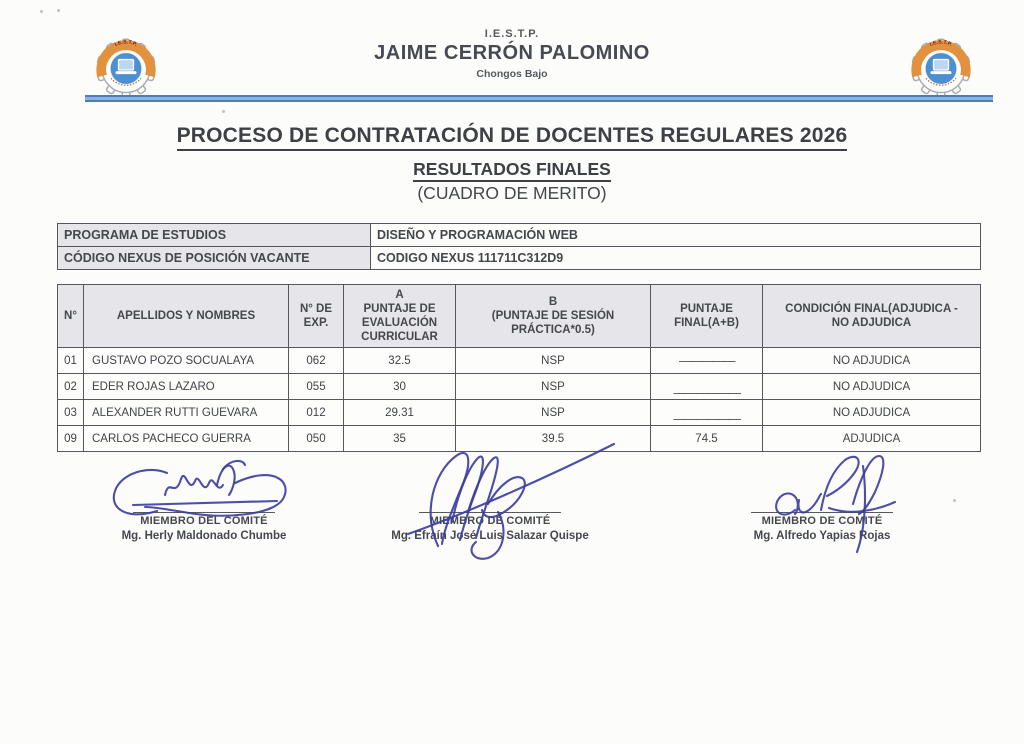 Image resolution: width=1024 pixels, height=744 pixels. Describe the element at coordinates (399, 316) in the screenshot. I see `col-header-puntaje-a: A PUNTAJE DE EVALUACIÓN CURRICULAR` at that location.